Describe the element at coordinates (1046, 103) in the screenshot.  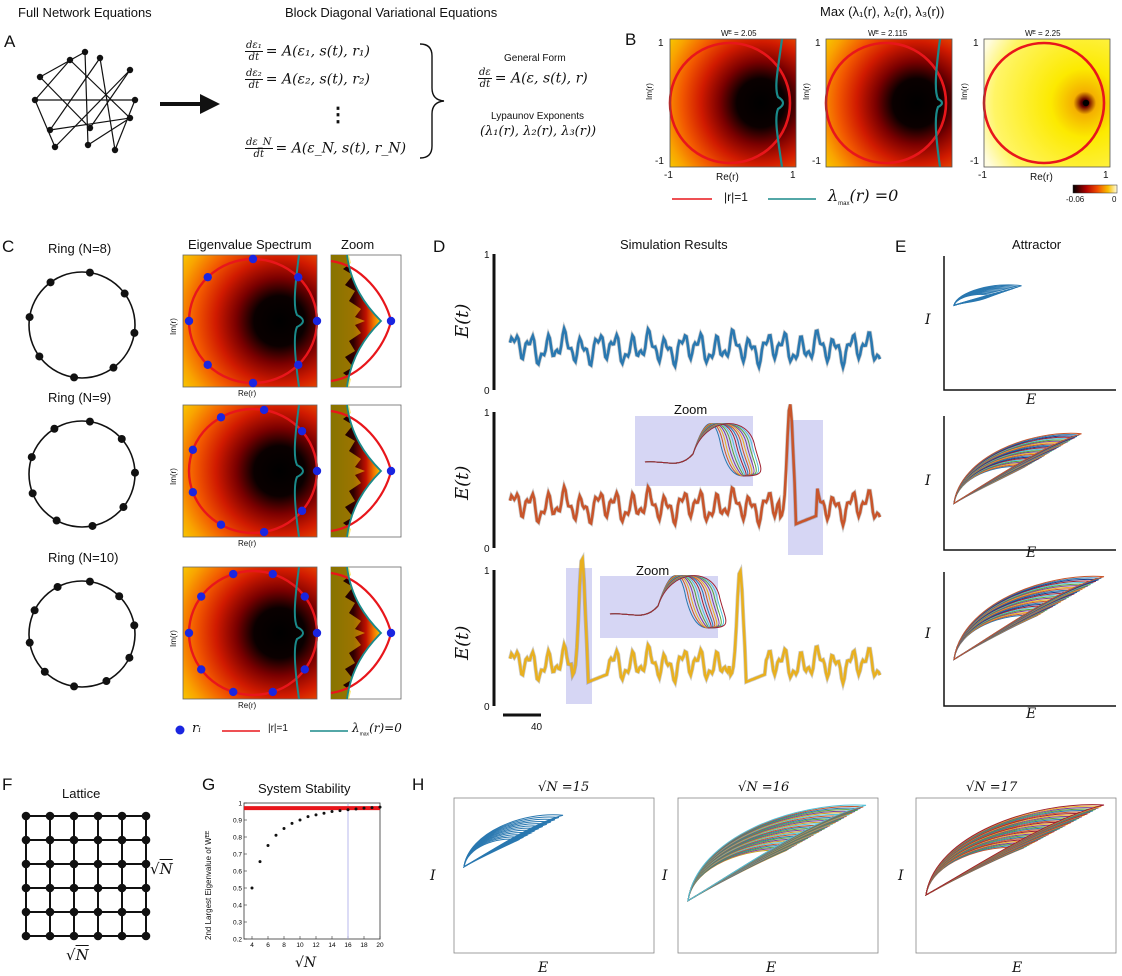
I see `b3-heatmap` at that location.